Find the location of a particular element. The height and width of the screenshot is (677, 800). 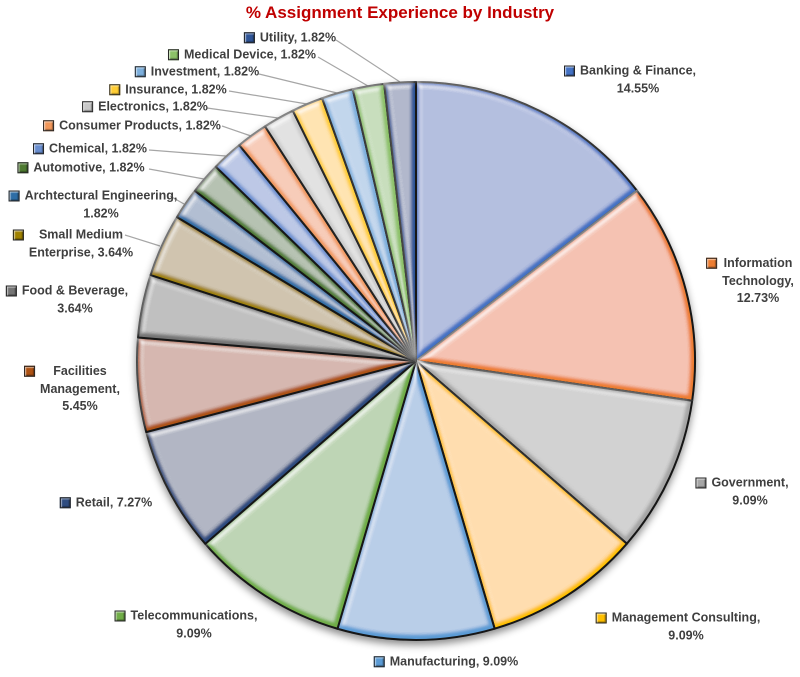

slice-label-small-medium-enterprise: Small Medium Enterprise, 3.64% is located at coordinates (73, 244).